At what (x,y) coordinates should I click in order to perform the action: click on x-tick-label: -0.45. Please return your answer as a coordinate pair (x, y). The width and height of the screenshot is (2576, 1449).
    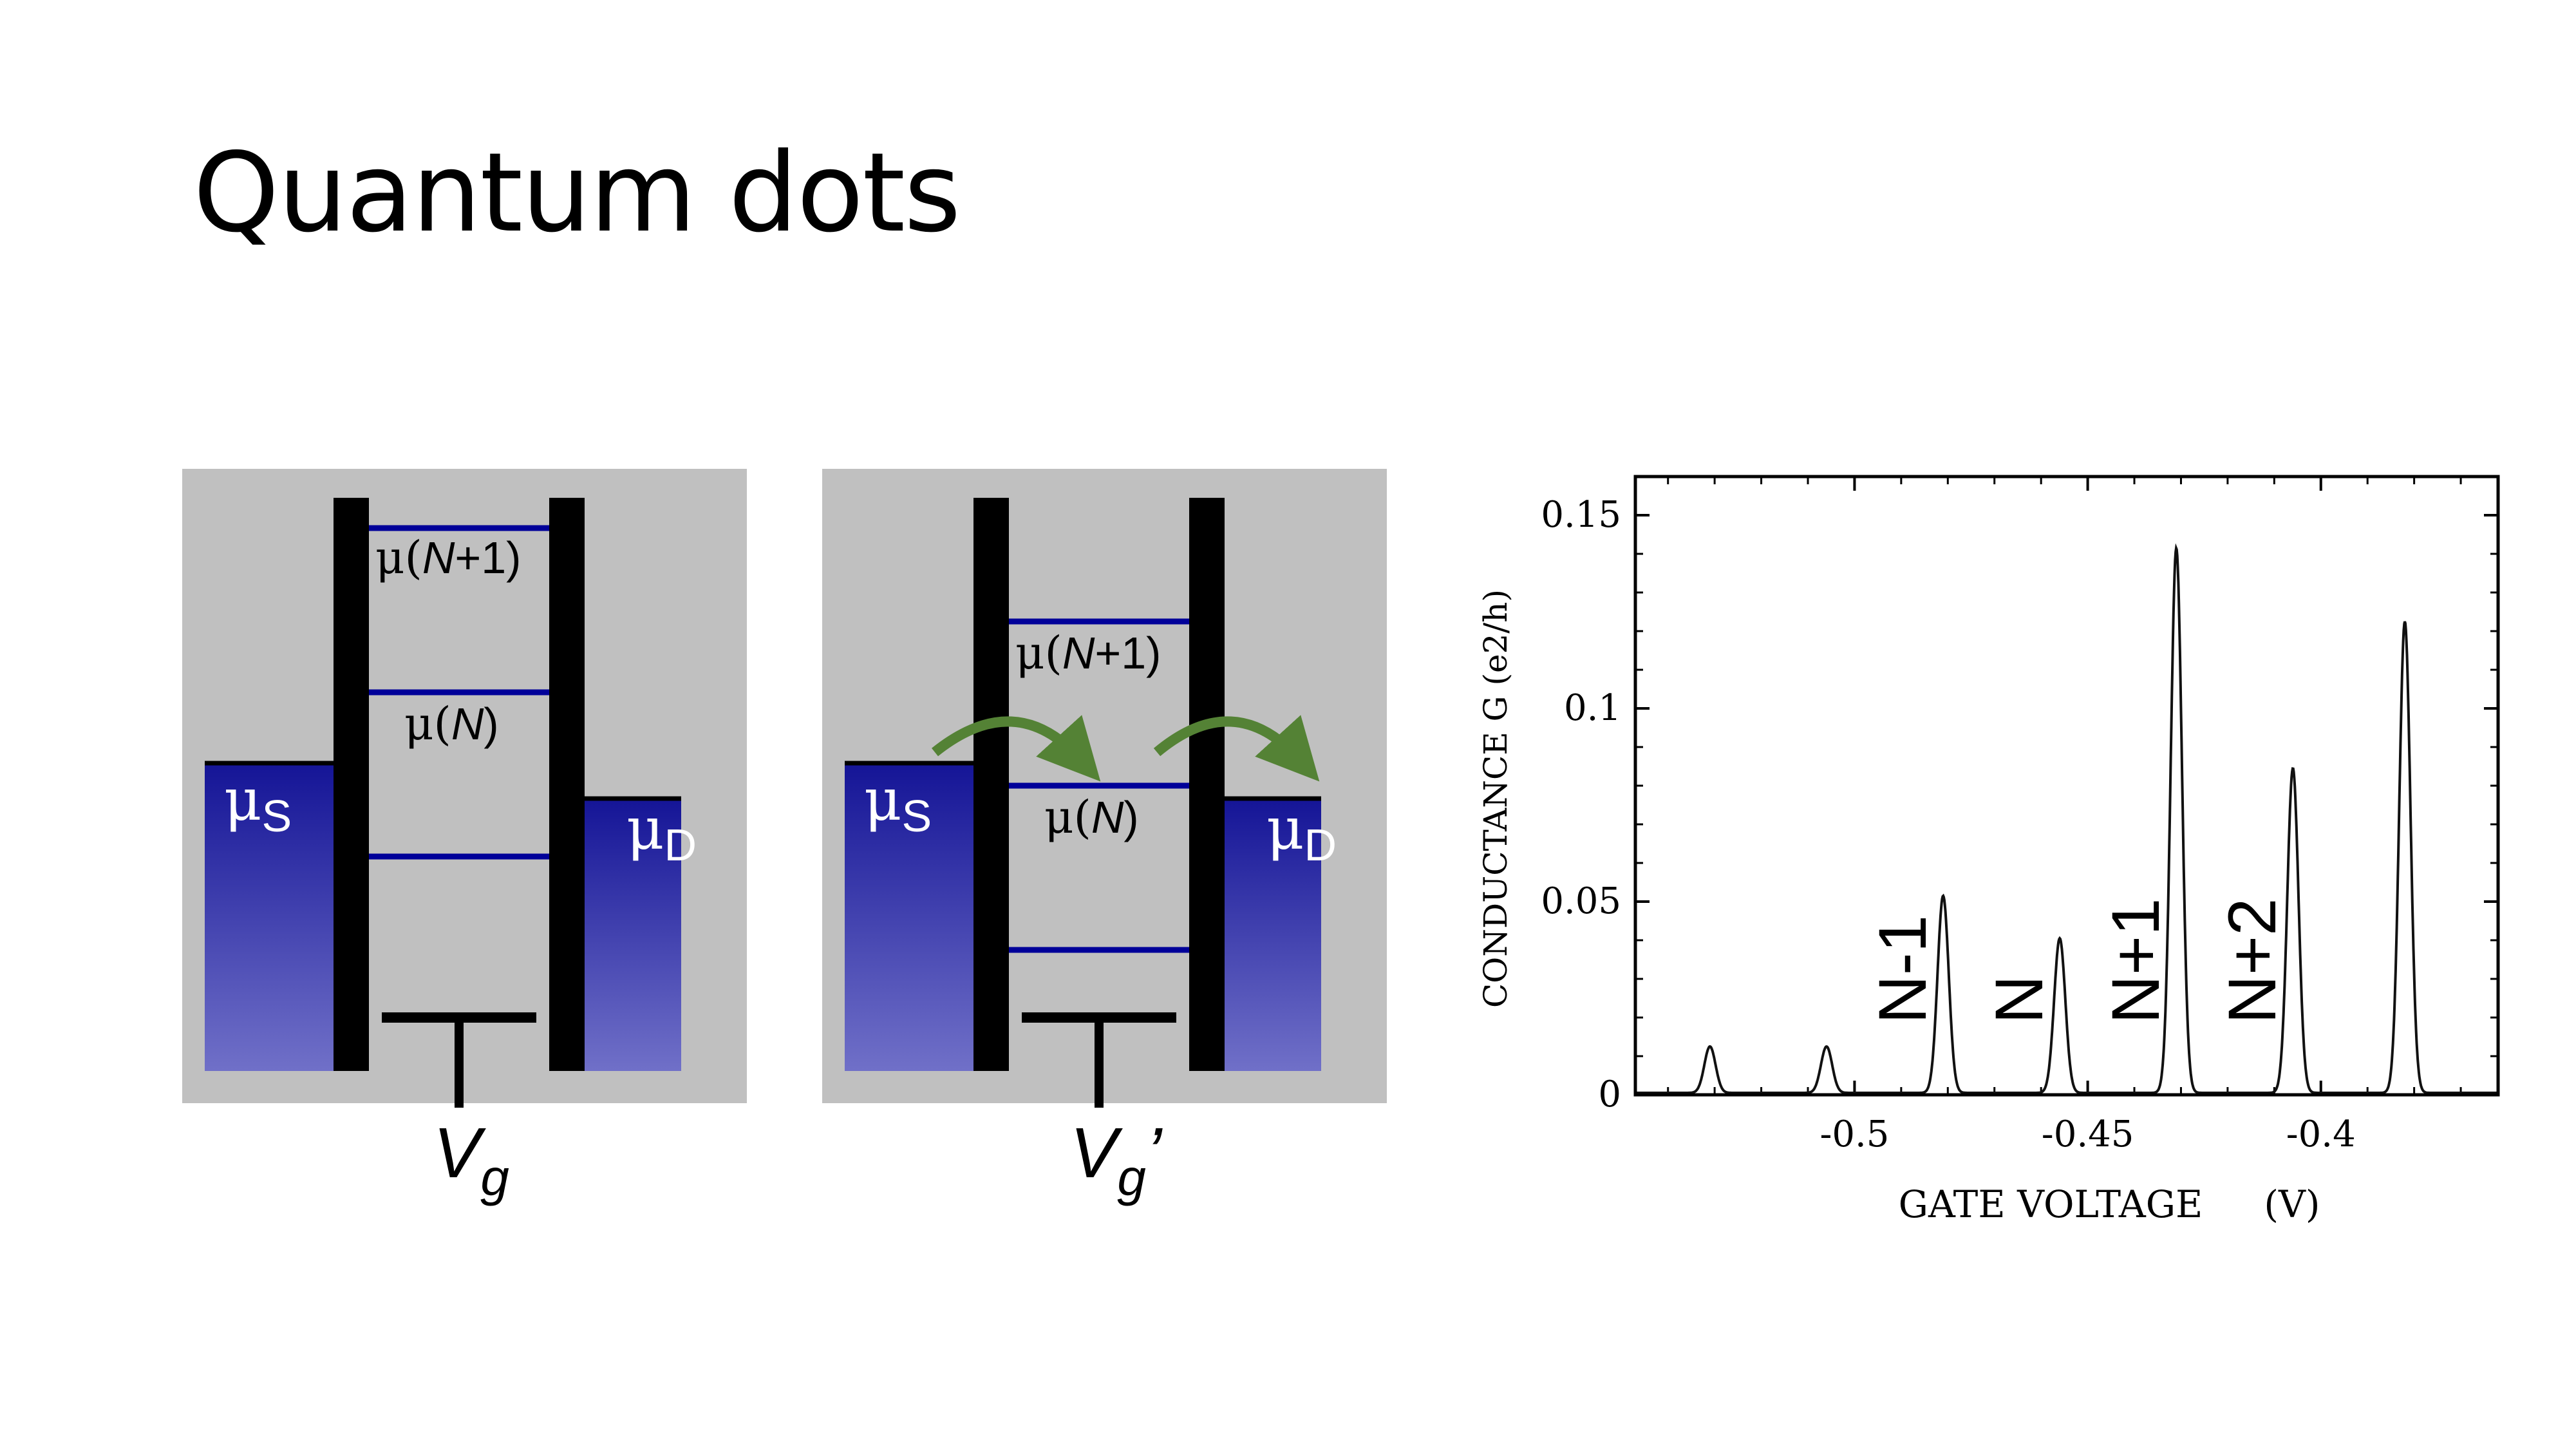
    Looking at the image, I should click on (2088, 1134).